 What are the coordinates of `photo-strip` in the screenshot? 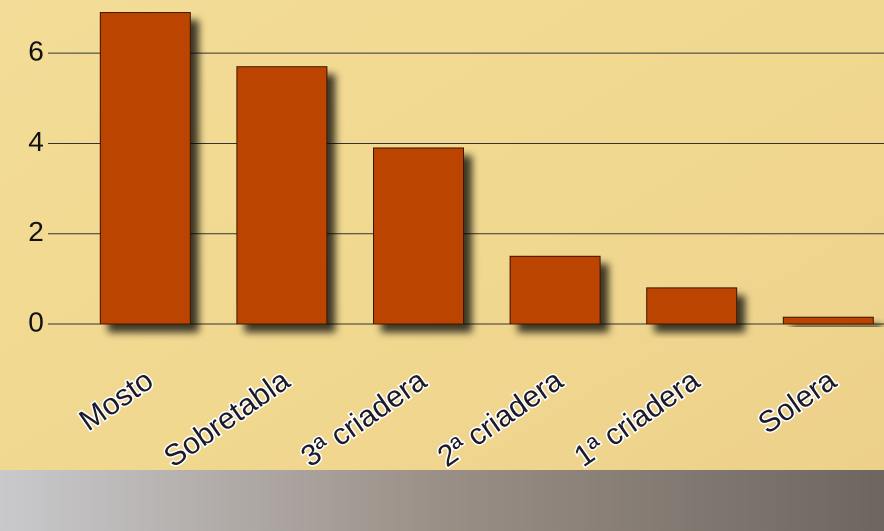 It's located at (442, 500).